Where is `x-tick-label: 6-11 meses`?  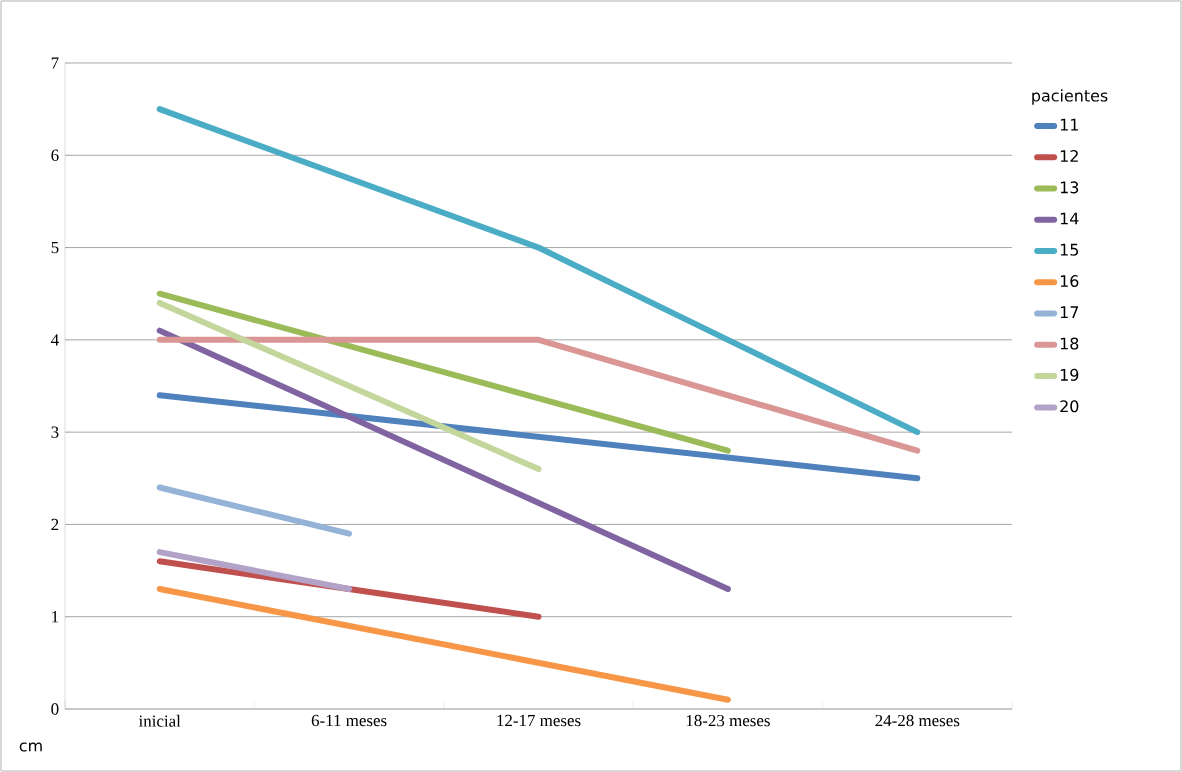 x-tick-label: 6-11 meses is located at coordinates (349, 720).